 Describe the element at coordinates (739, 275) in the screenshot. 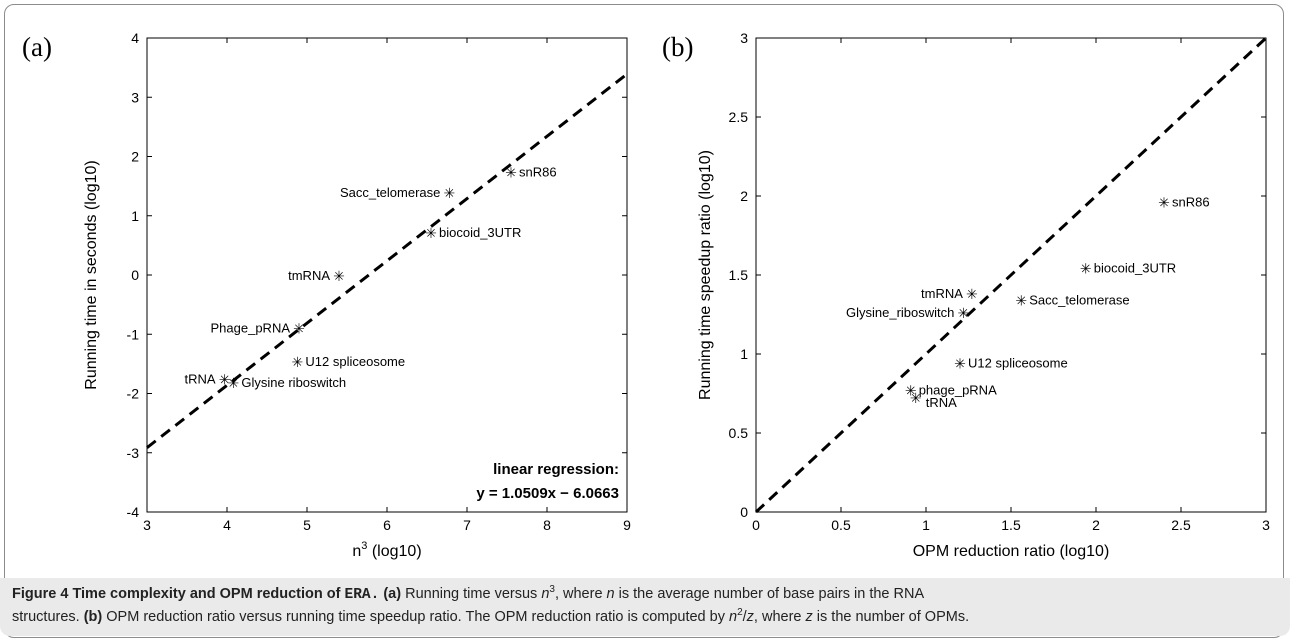

I see `y-tick-label: 1.5` at that location.